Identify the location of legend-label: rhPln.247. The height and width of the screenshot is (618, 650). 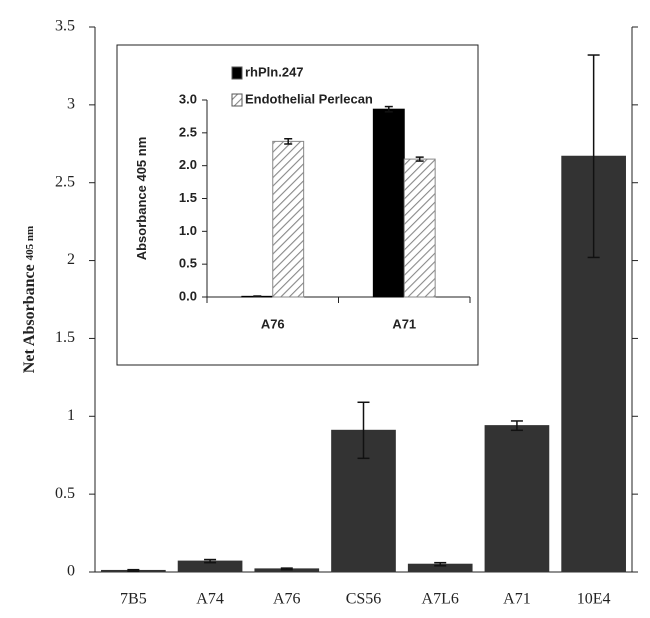
(274, 71).